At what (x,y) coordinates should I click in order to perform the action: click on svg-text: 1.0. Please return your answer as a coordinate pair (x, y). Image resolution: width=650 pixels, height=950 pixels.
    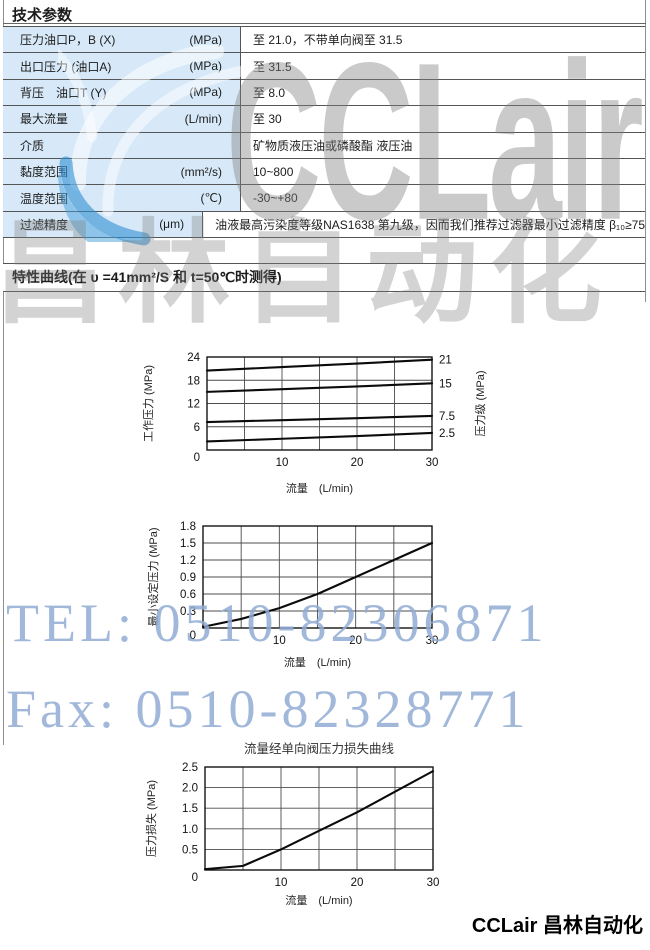
    Looking at the image, I should click on (190, 830).